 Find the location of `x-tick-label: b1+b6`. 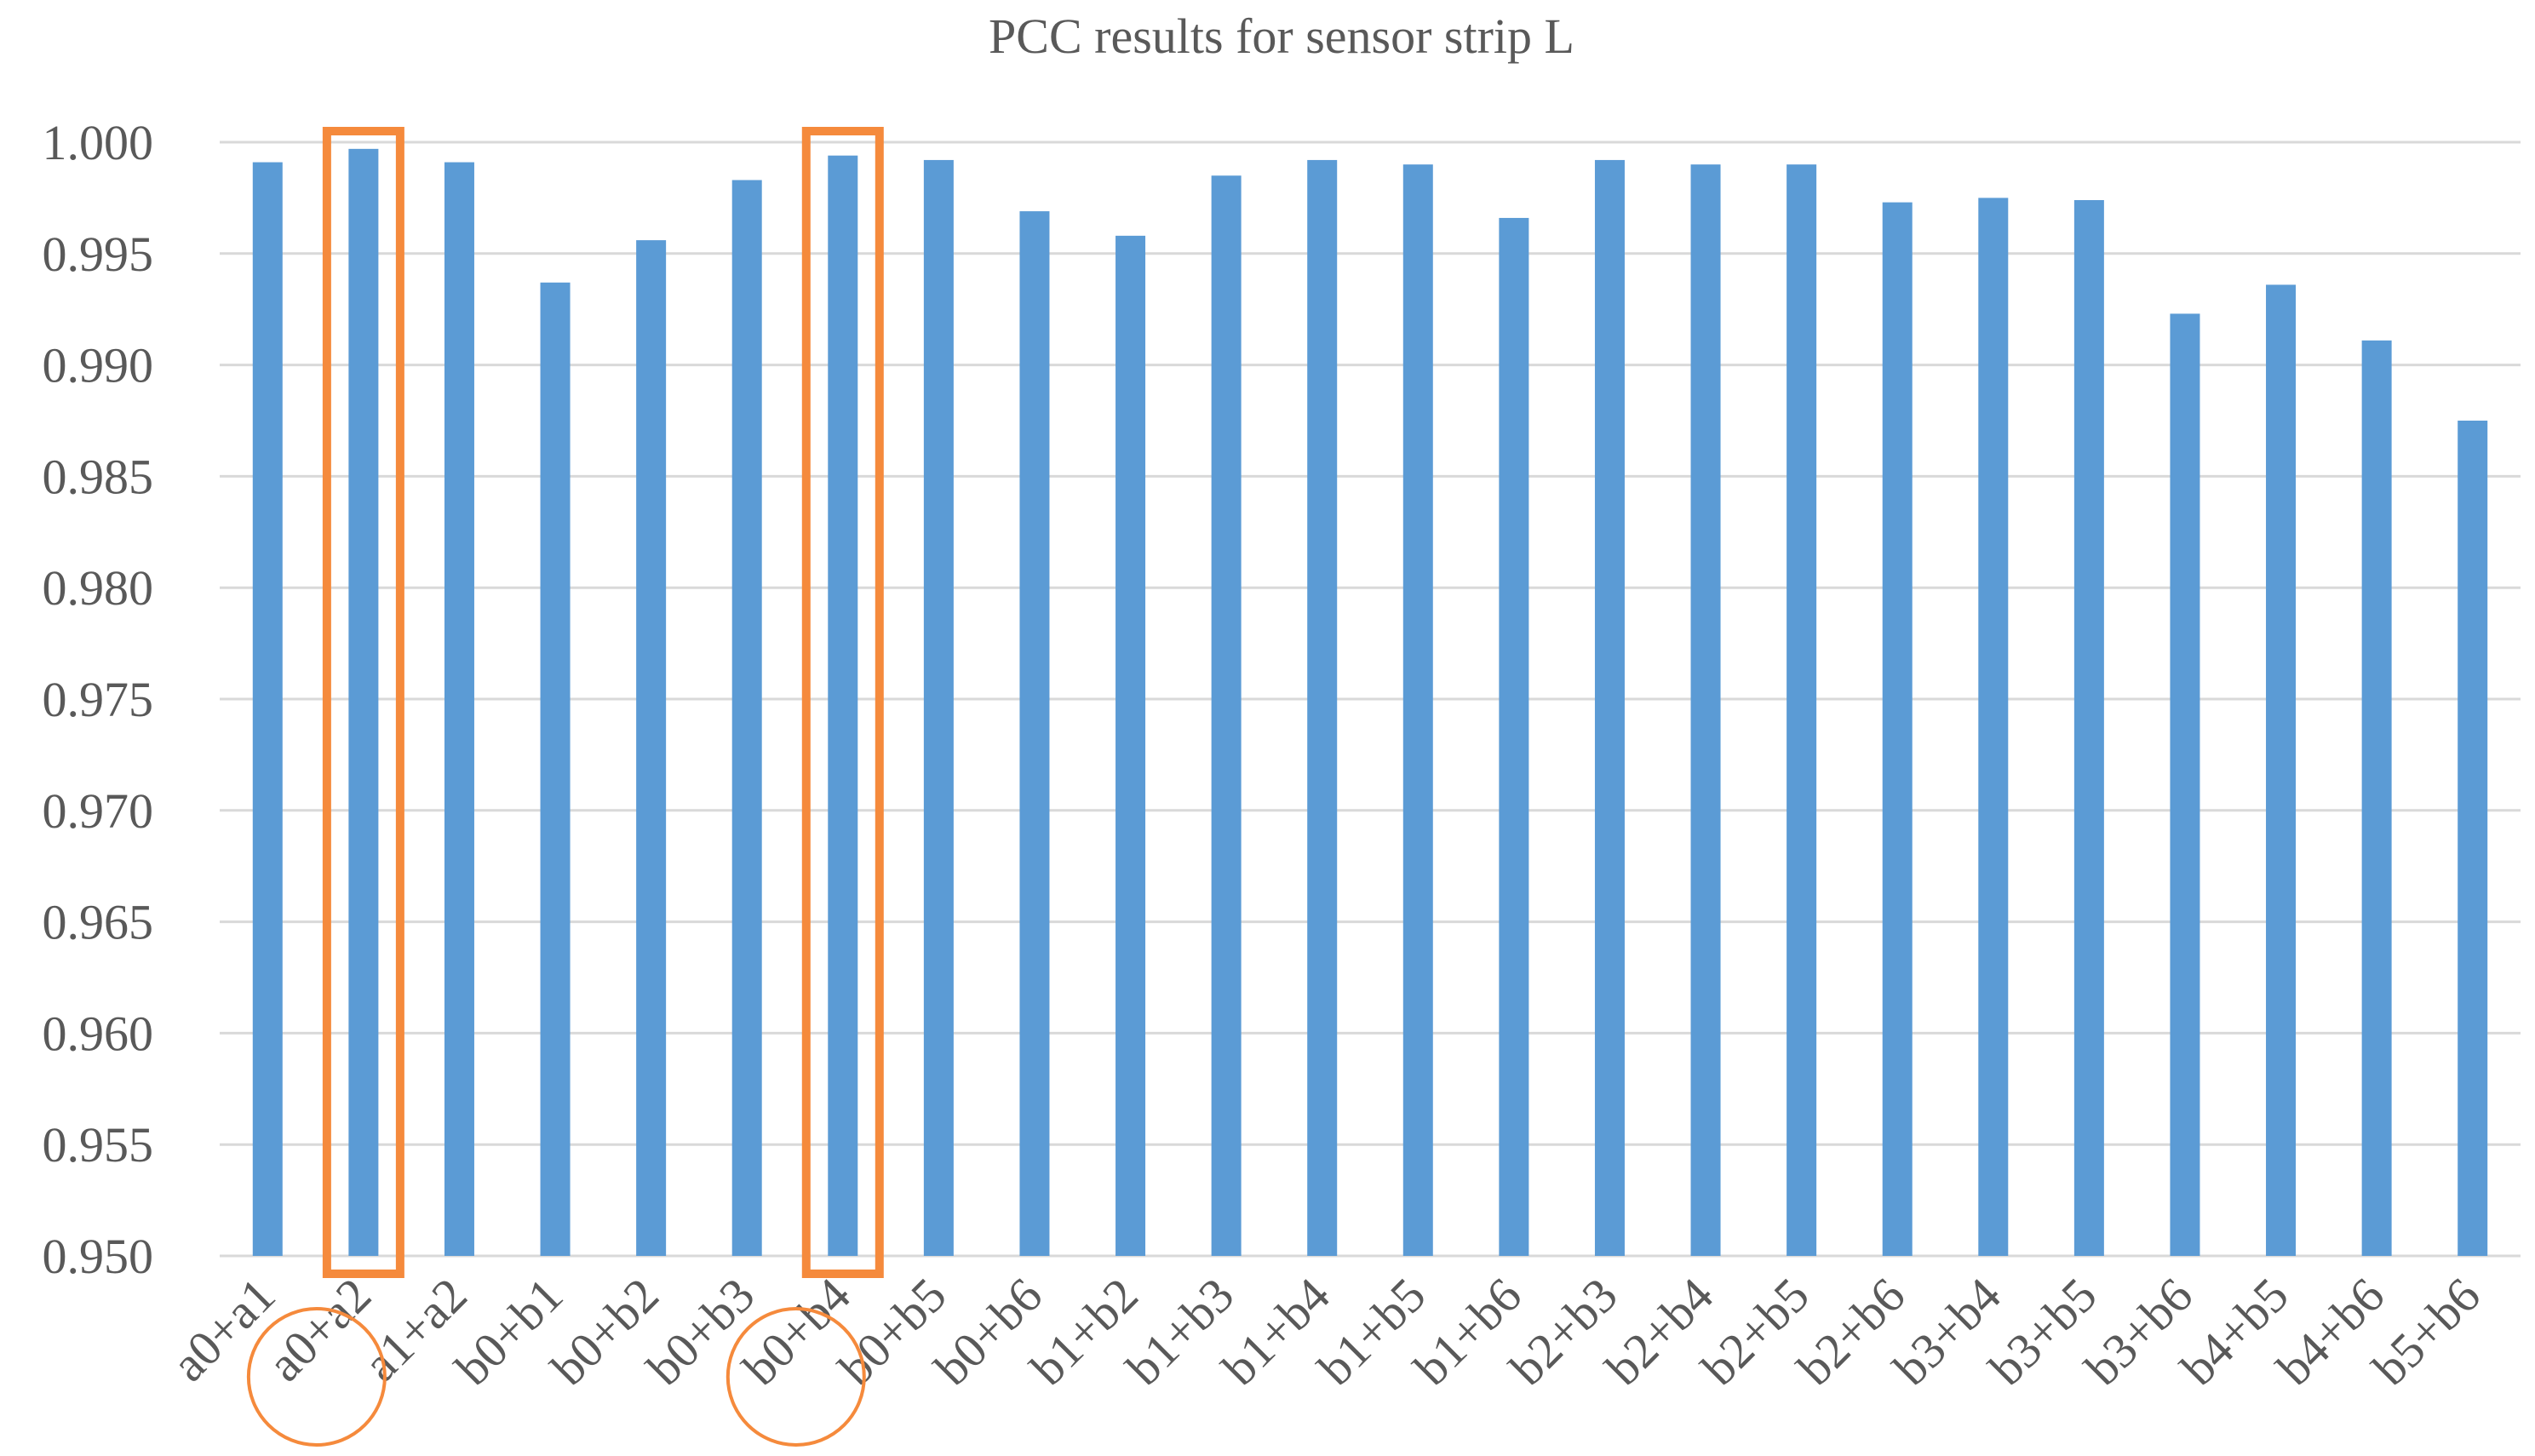

x-tick-label: b1+b6 is located at coordinates (1467, 1331).